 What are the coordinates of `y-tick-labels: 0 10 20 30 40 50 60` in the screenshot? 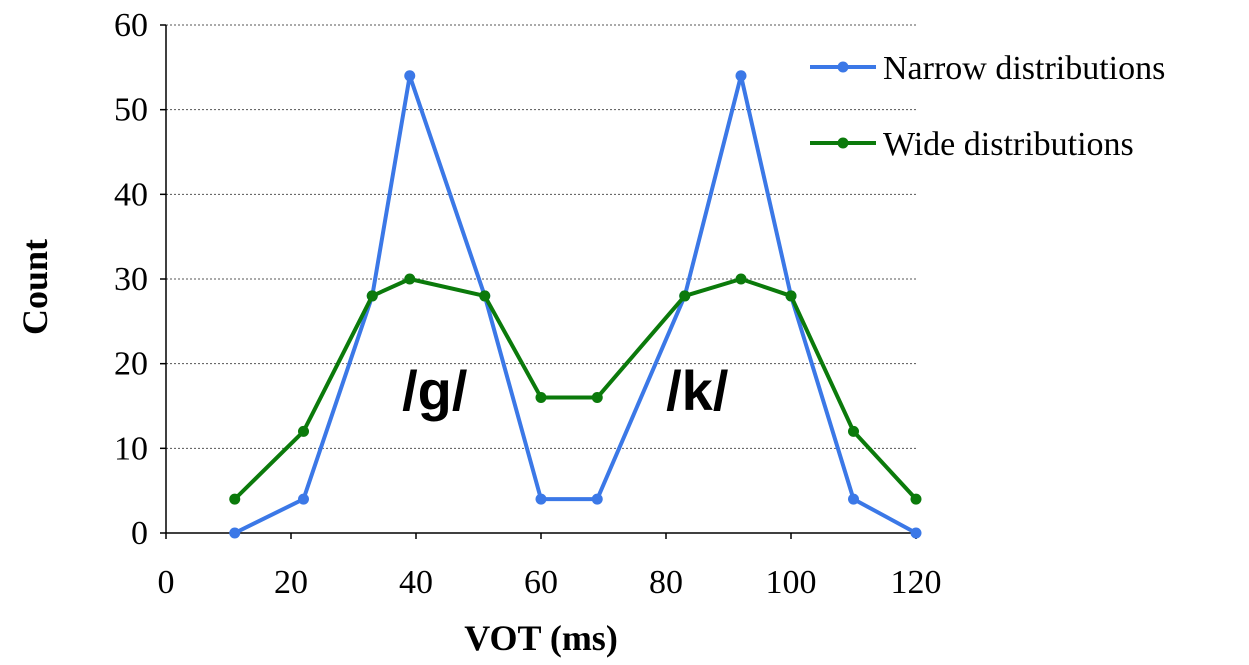 It's located at (131, 279).